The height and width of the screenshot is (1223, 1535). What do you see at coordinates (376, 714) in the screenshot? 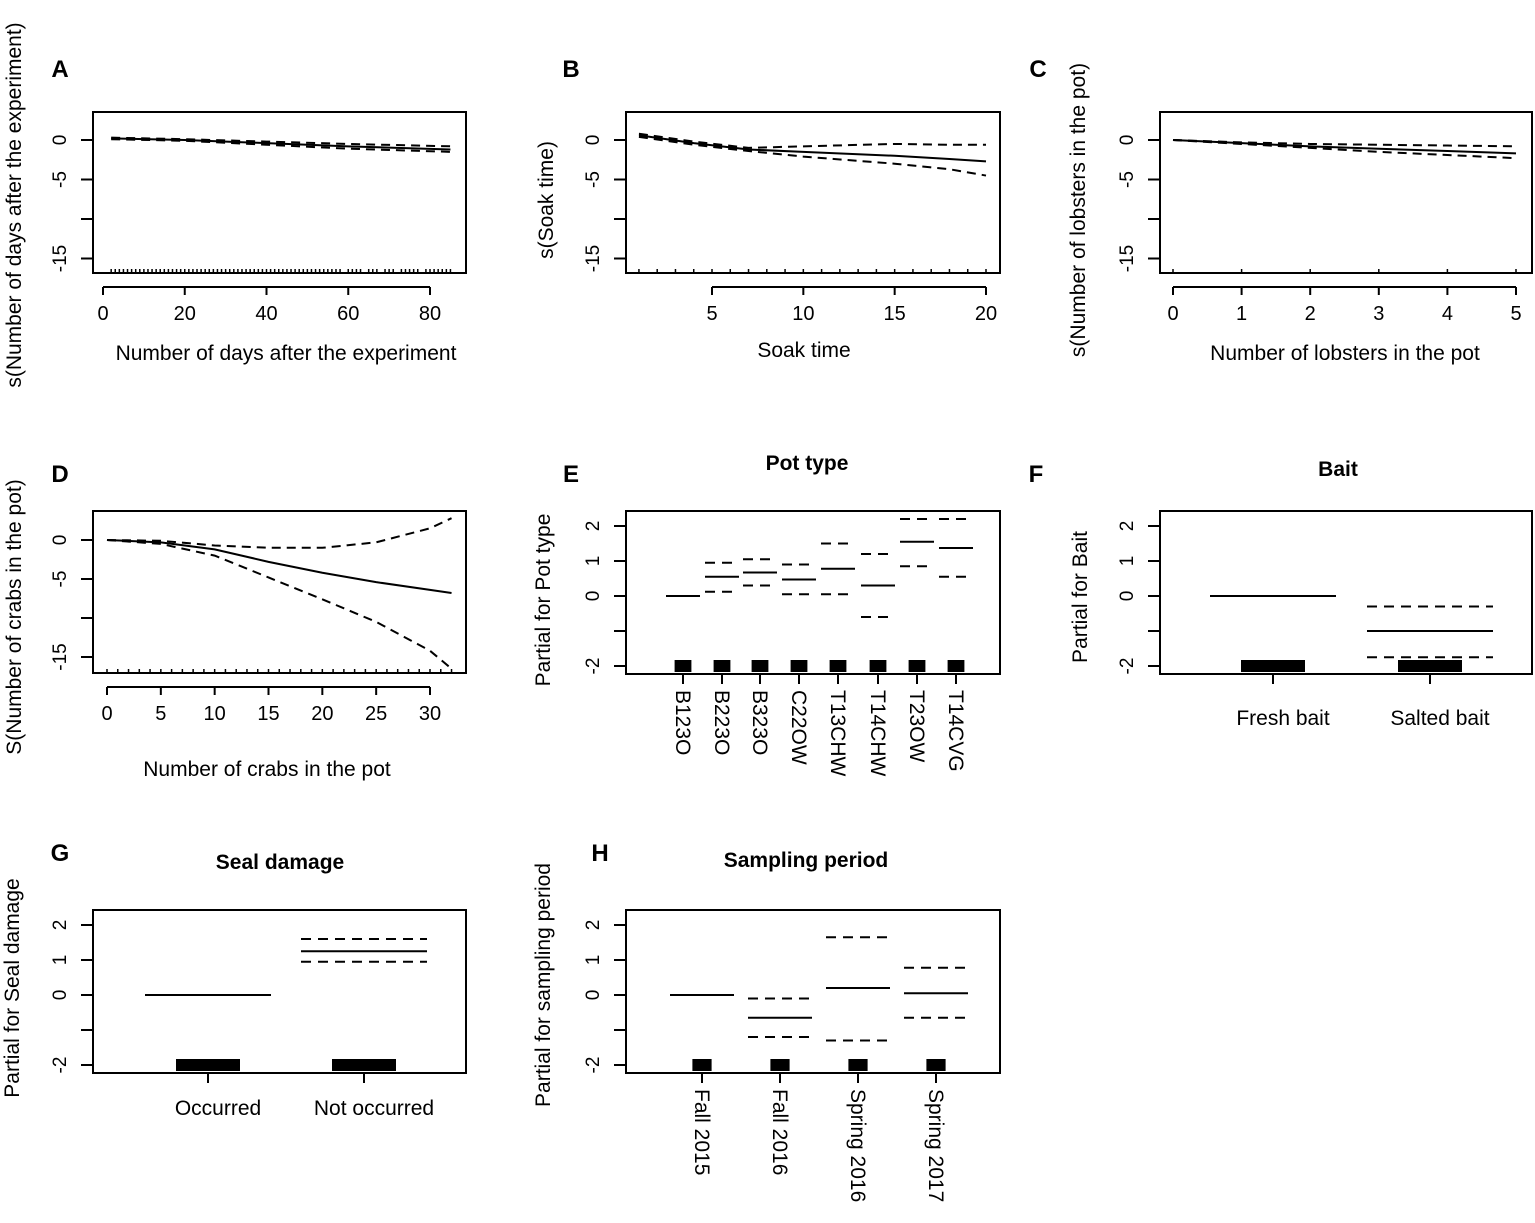
I see `x-tick-label: 25` at bounding box center [376, 714].